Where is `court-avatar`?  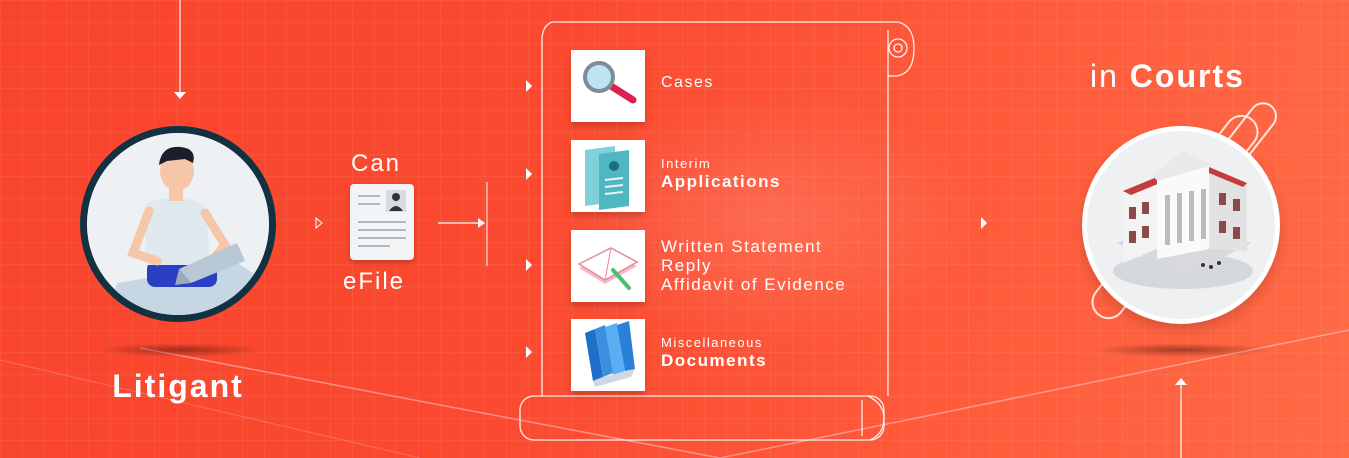
court-avatar is located at coordinates (1181, 225).